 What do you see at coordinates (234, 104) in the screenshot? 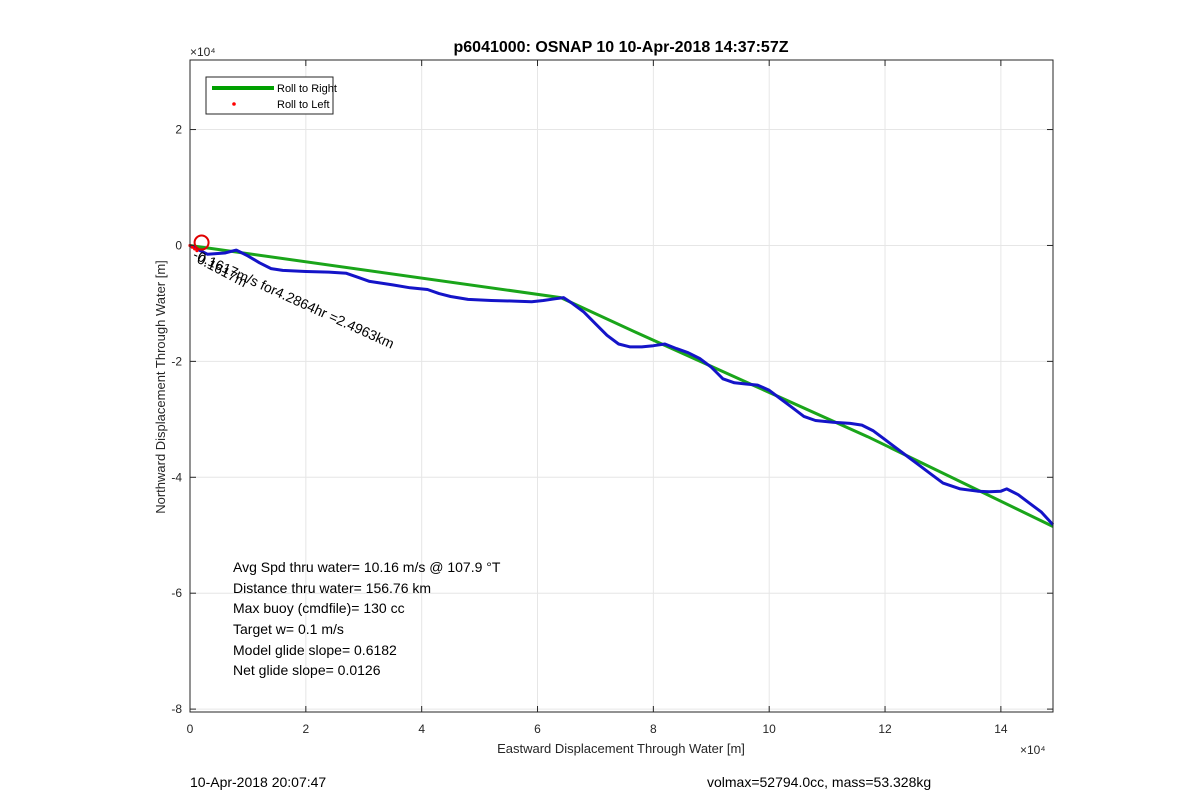
I see `legend-swatch-roll-left` at bounding box center [234, 104].